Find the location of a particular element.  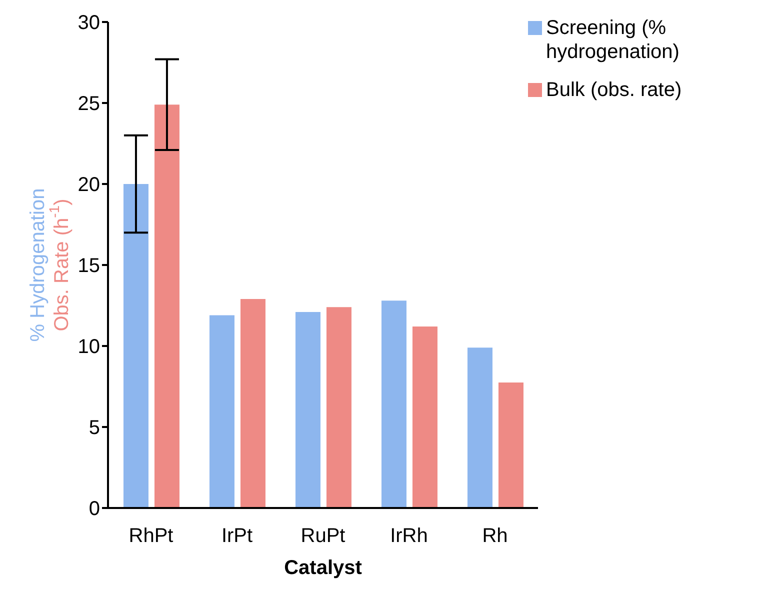

x-tick-label: RuPt is located at coordinates (323, 536).